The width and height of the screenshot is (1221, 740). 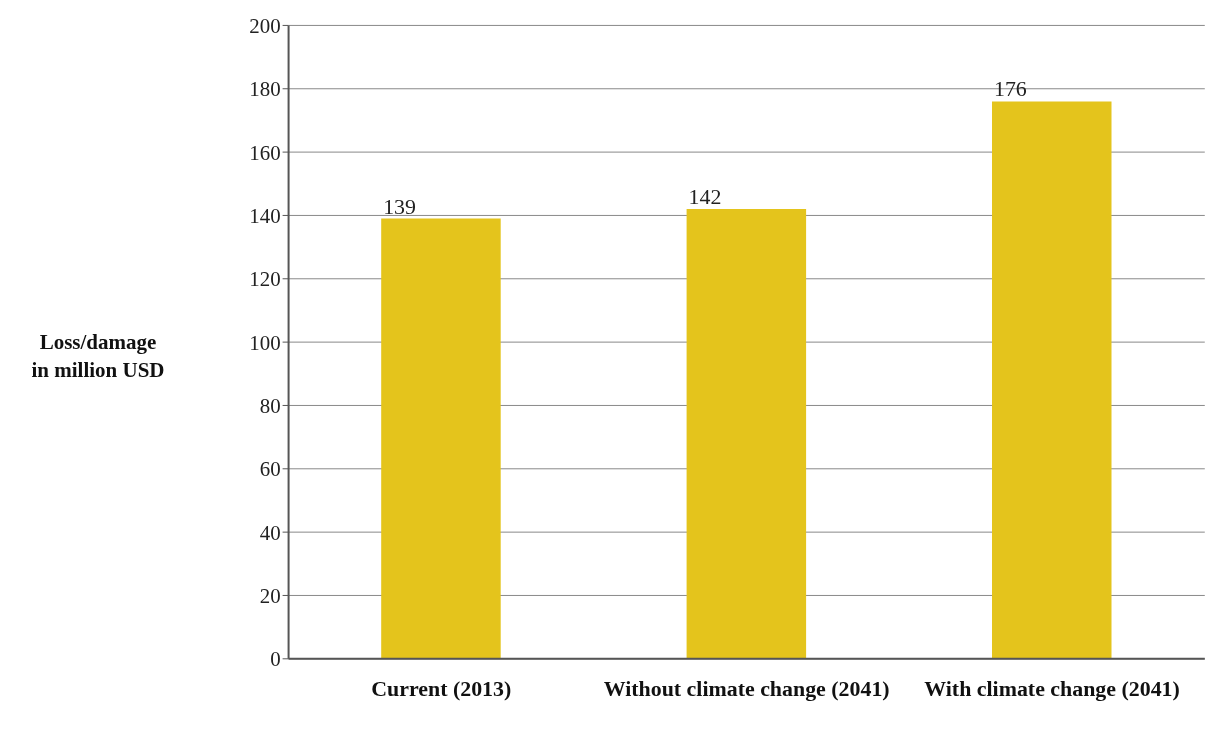 What do you see at coordinates (265, 89) in the screenshot?
I see `y-tick-label: 180` at bounding box center [265, 89].